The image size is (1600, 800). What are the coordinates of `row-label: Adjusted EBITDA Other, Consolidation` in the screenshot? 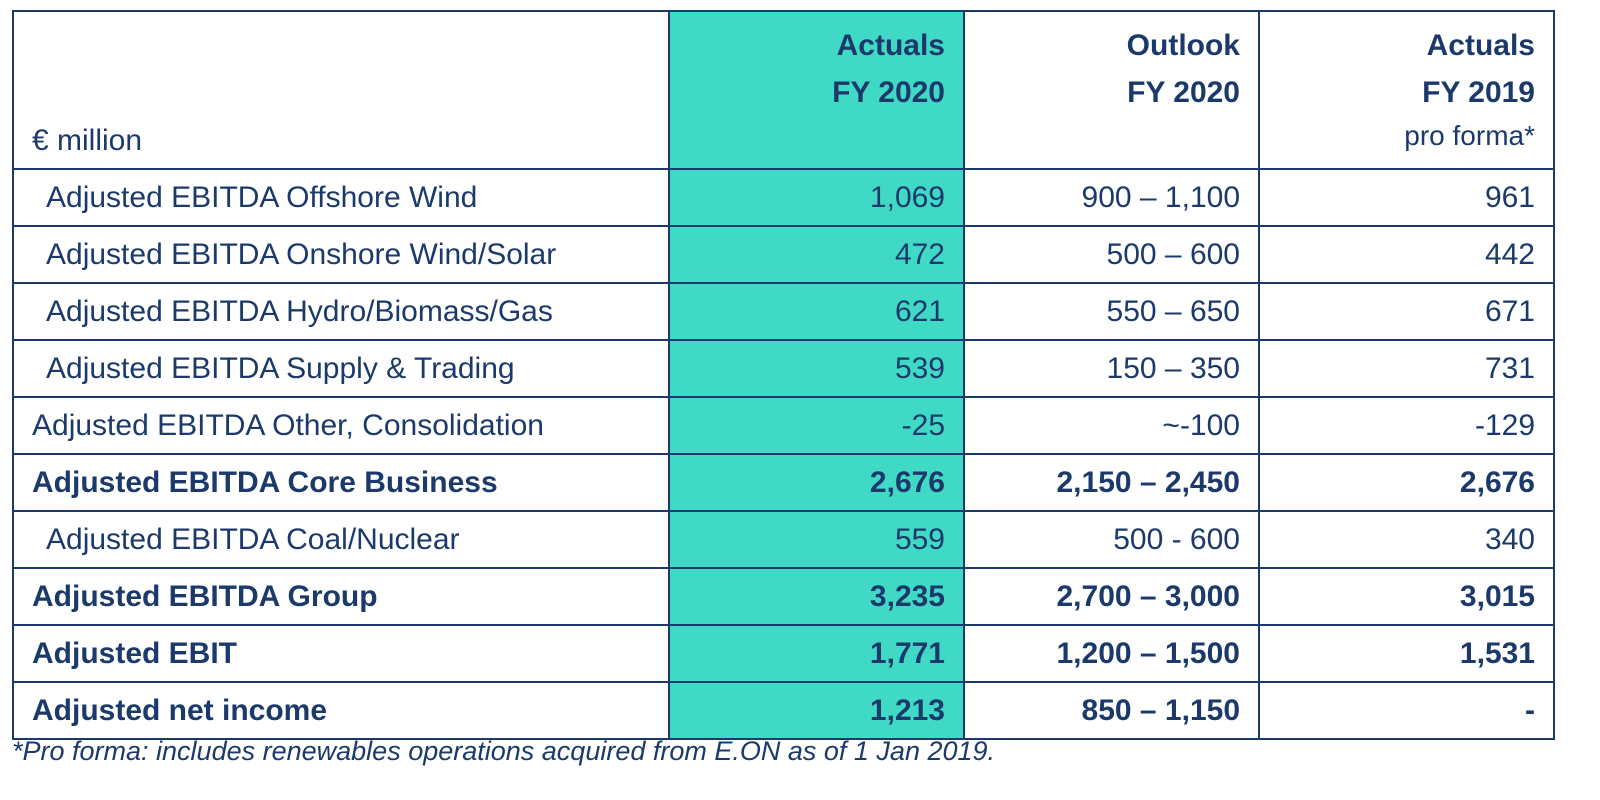 It's located at (341, 425).